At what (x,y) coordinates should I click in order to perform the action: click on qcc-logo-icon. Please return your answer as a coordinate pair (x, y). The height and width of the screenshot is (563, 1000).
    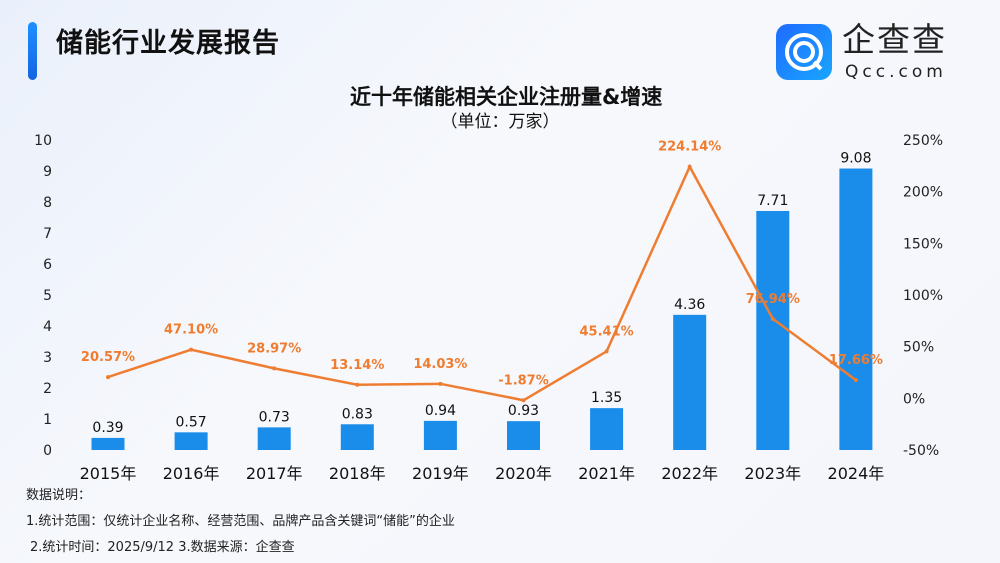
    Looking at the image, I should click on (804, 52).